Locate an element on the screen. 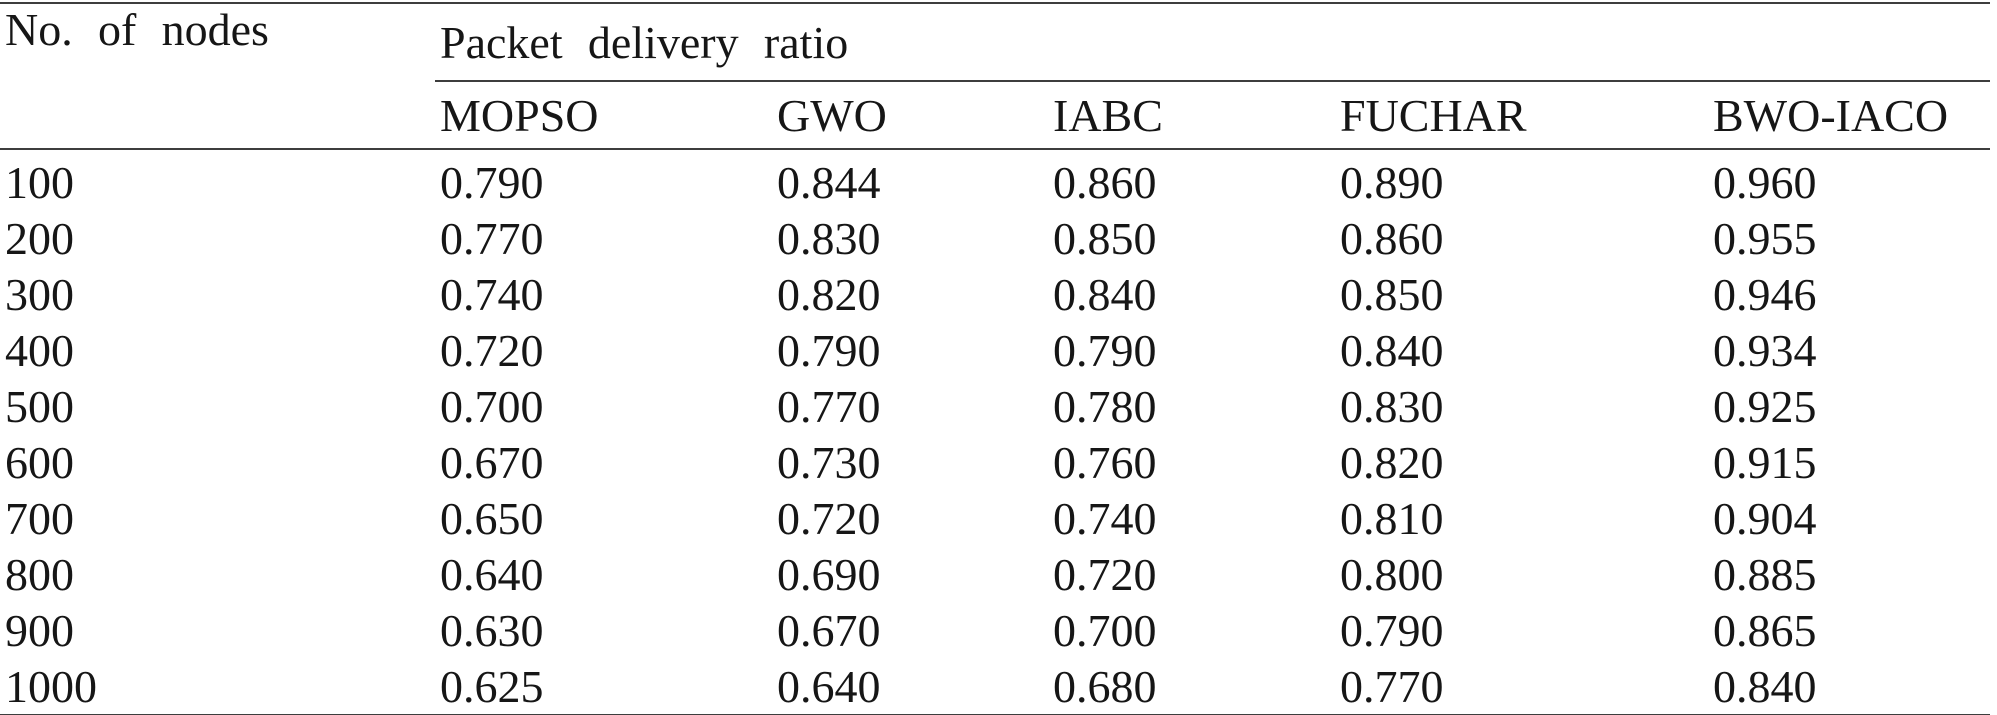 Image resolution: width=1997 pixels, height=715 pixels. table-row: 800 0.640 0.690 0.720 0.800 0.885 is located at coordinates (995, 574).